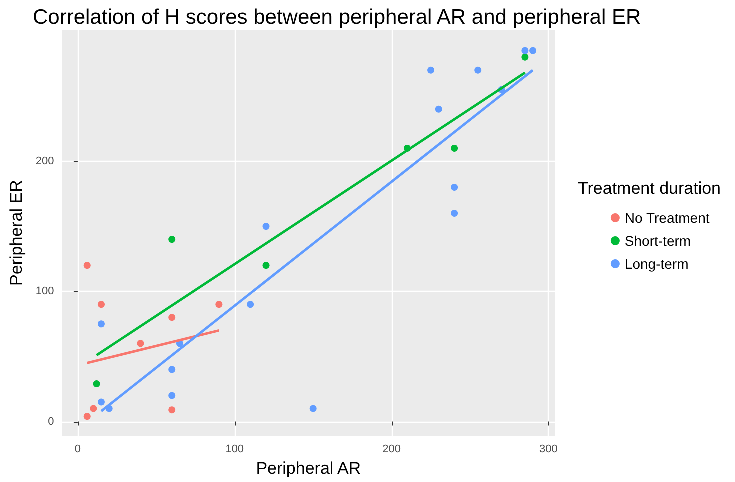  What do you see at coordinates (51, 422) in the screenshot?
I see `y-tick-label: 0` at bounding box center [51, 422].